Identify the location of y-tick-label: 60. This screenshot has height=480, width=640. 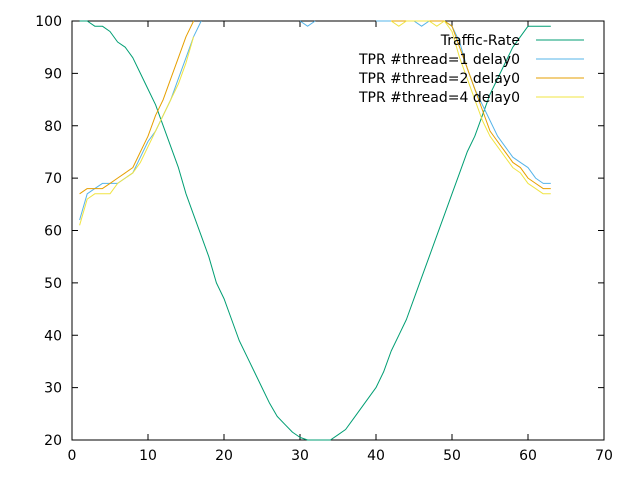
(53, 232).